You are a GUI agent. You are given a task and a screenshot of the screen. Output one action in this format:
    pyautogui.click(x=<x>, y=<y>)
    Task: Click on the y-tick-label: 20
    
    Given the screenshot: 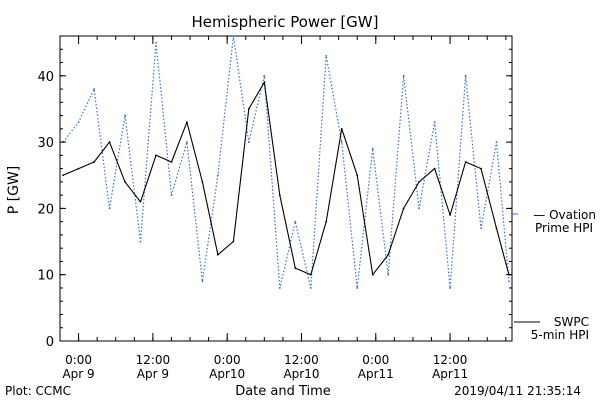 What is the action you would take?
    pyautogui.click(x=45, y=209)
    